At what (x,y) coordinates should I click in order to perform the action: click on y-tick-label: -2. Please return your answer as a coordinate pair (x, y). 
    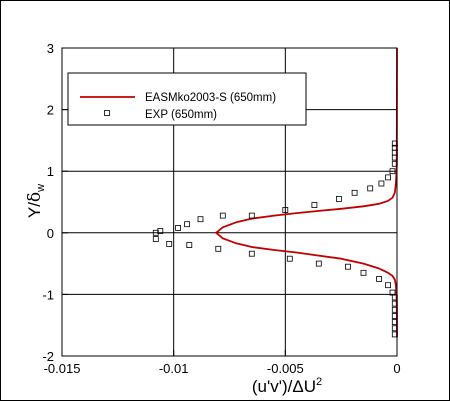
    Looking at the image, I should click on (48, 356).